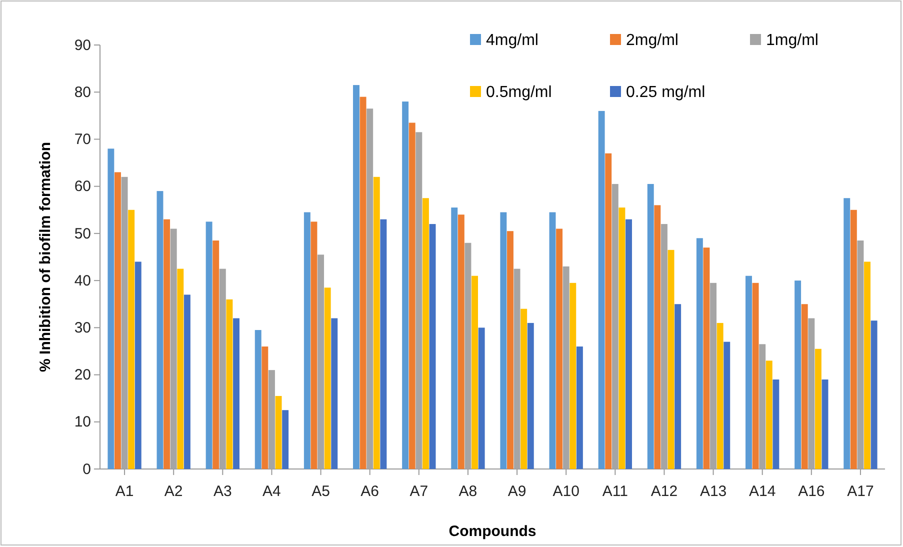 The width and height of the screenshot is (903, 547). What do you see at coordinates (860, 491) in the screenshot?
I see `x-tick-label: A17` at bounding box center [860, 491].